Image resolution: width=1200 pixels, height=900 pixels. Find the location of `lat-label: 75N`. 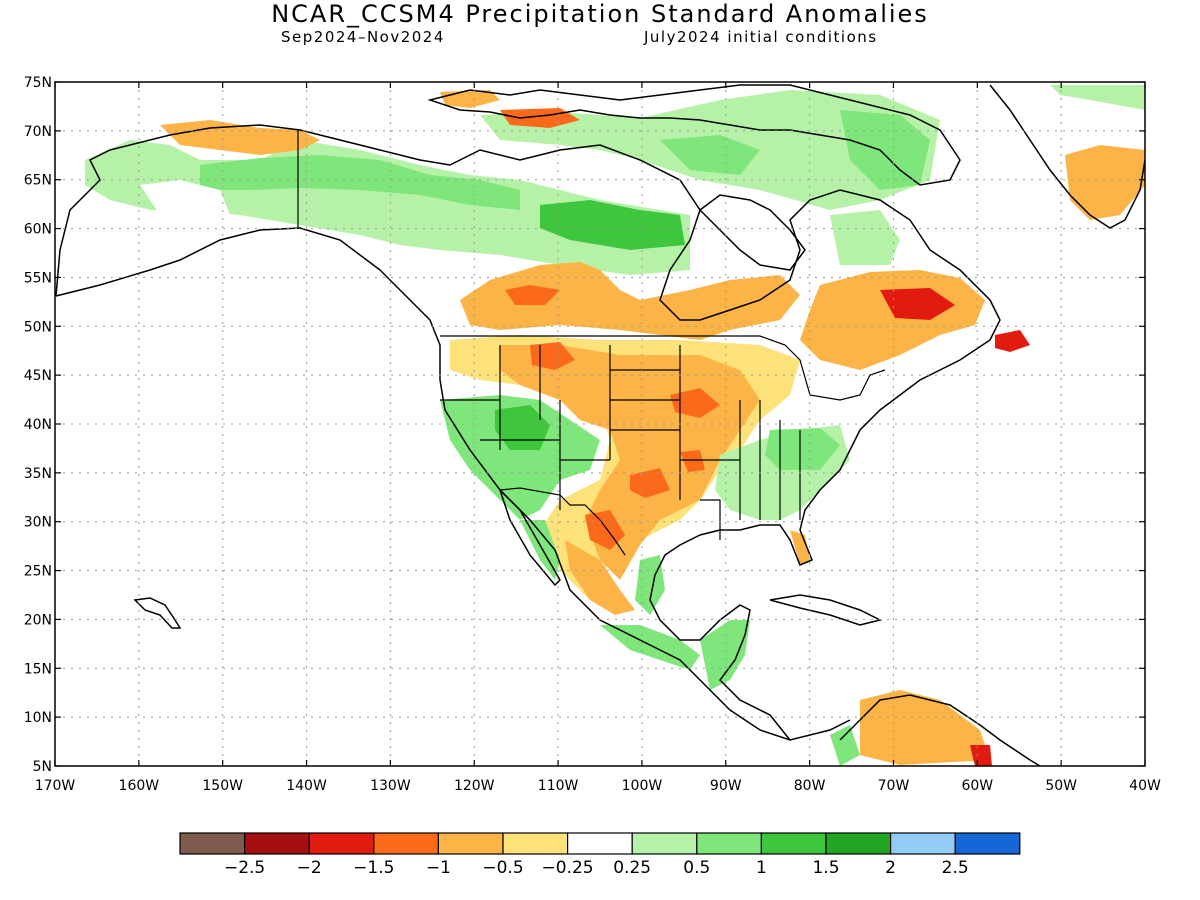

lat-label: 75N is located at coordinates (38, 83).